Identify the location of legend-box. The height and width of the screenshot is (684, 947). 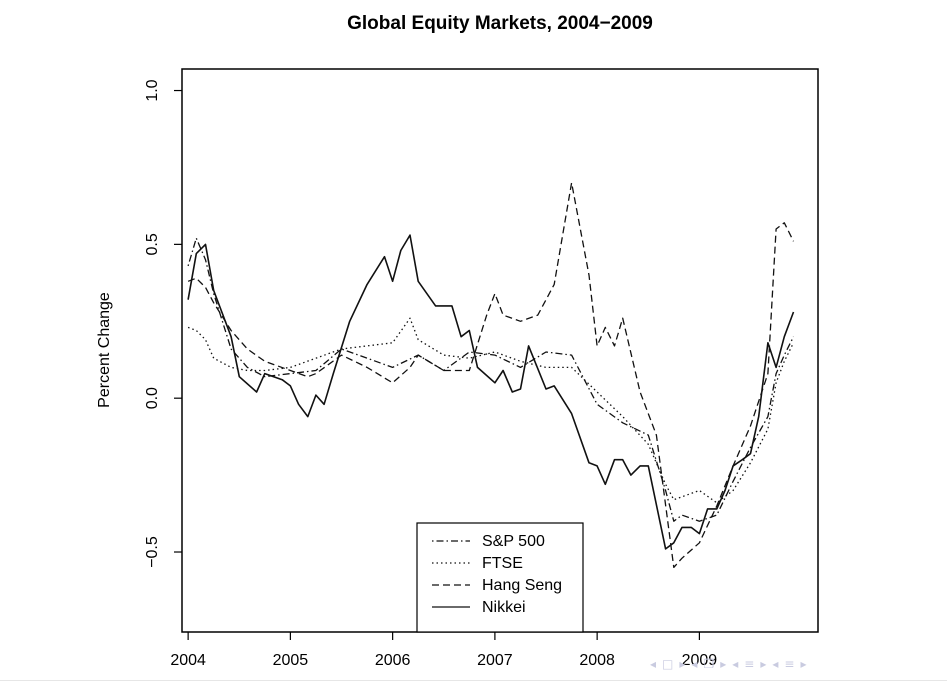
(500, 577).